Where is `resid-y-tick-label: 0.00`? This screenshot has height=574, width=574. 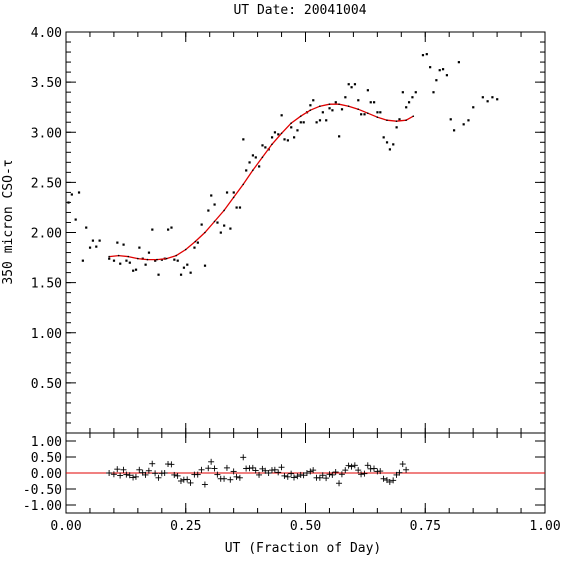
resid-y-tick-label: 0.00 is located at coordinates (46, 474).